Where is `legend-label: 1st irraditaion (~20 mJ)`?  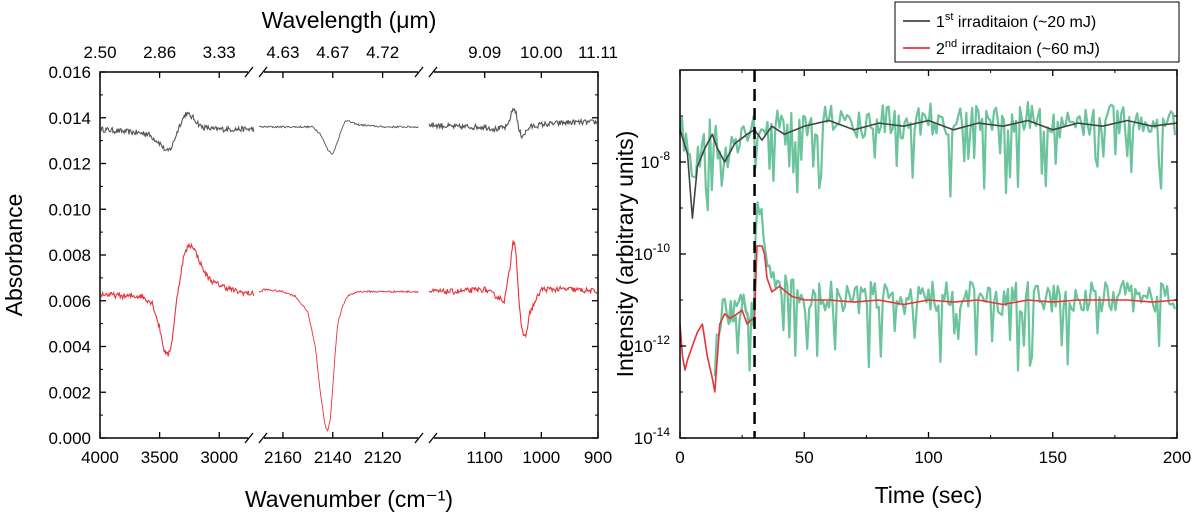
legend-label: 1st irraditaion (~20 mJ) is located at coordinates (1016, 21).